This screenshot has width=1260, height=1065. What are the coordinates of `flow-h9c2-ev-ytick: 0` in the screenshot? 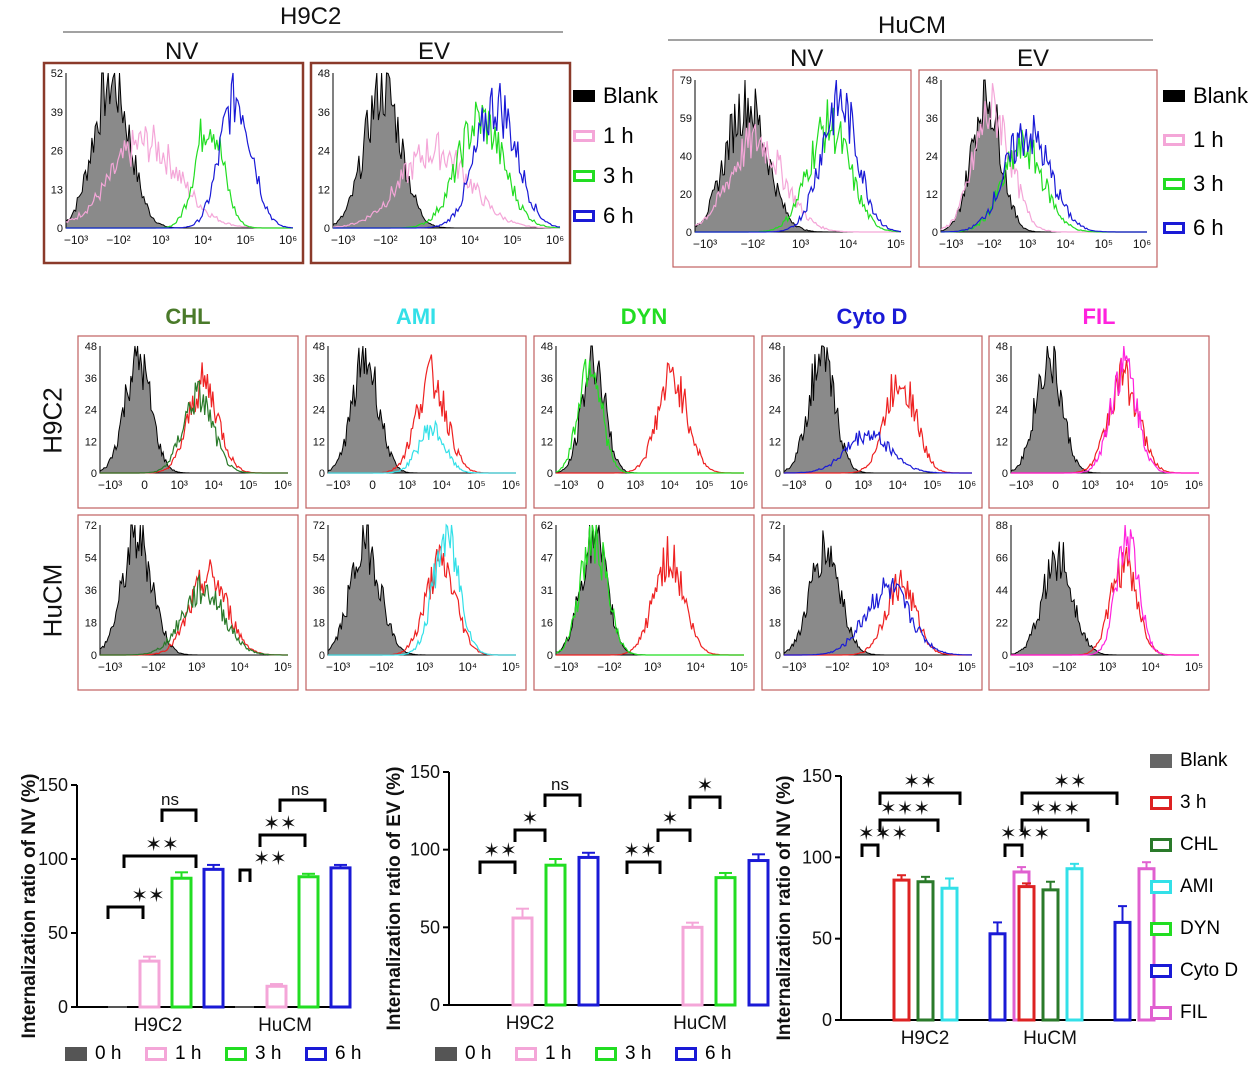 It's located at (327, 229).